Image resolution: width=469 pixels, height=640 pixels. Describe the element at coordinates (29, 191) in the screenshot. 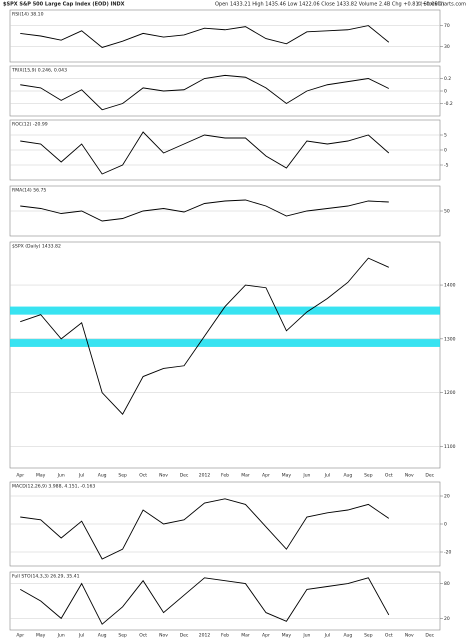

I see `panel-title: RMA(14) 56.75` at that location.